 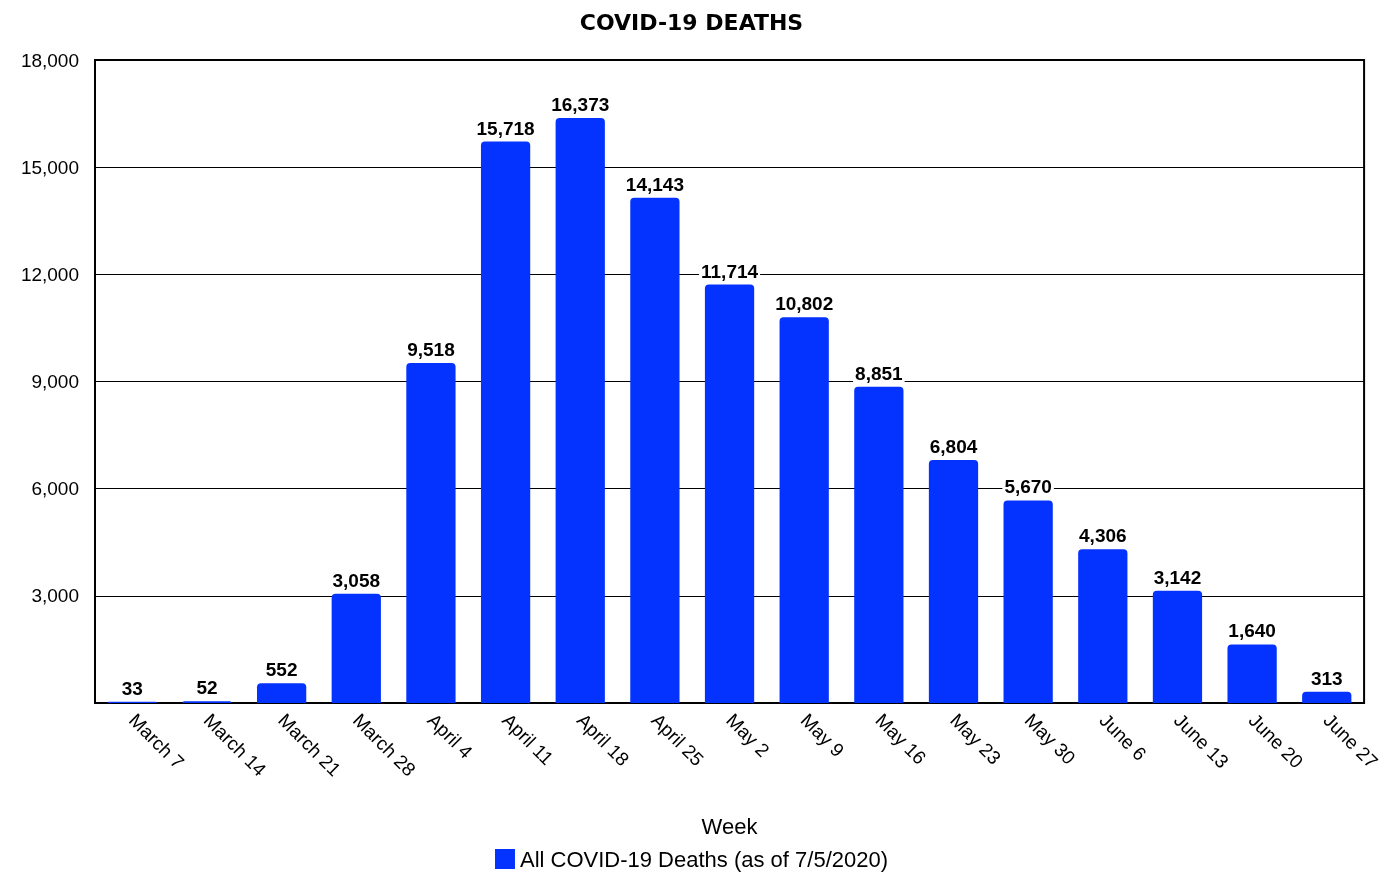 What do you see at coordinates (879, 373) in the screenshot?
I see `data-label: 8,851` at bounding box center [879, 373].